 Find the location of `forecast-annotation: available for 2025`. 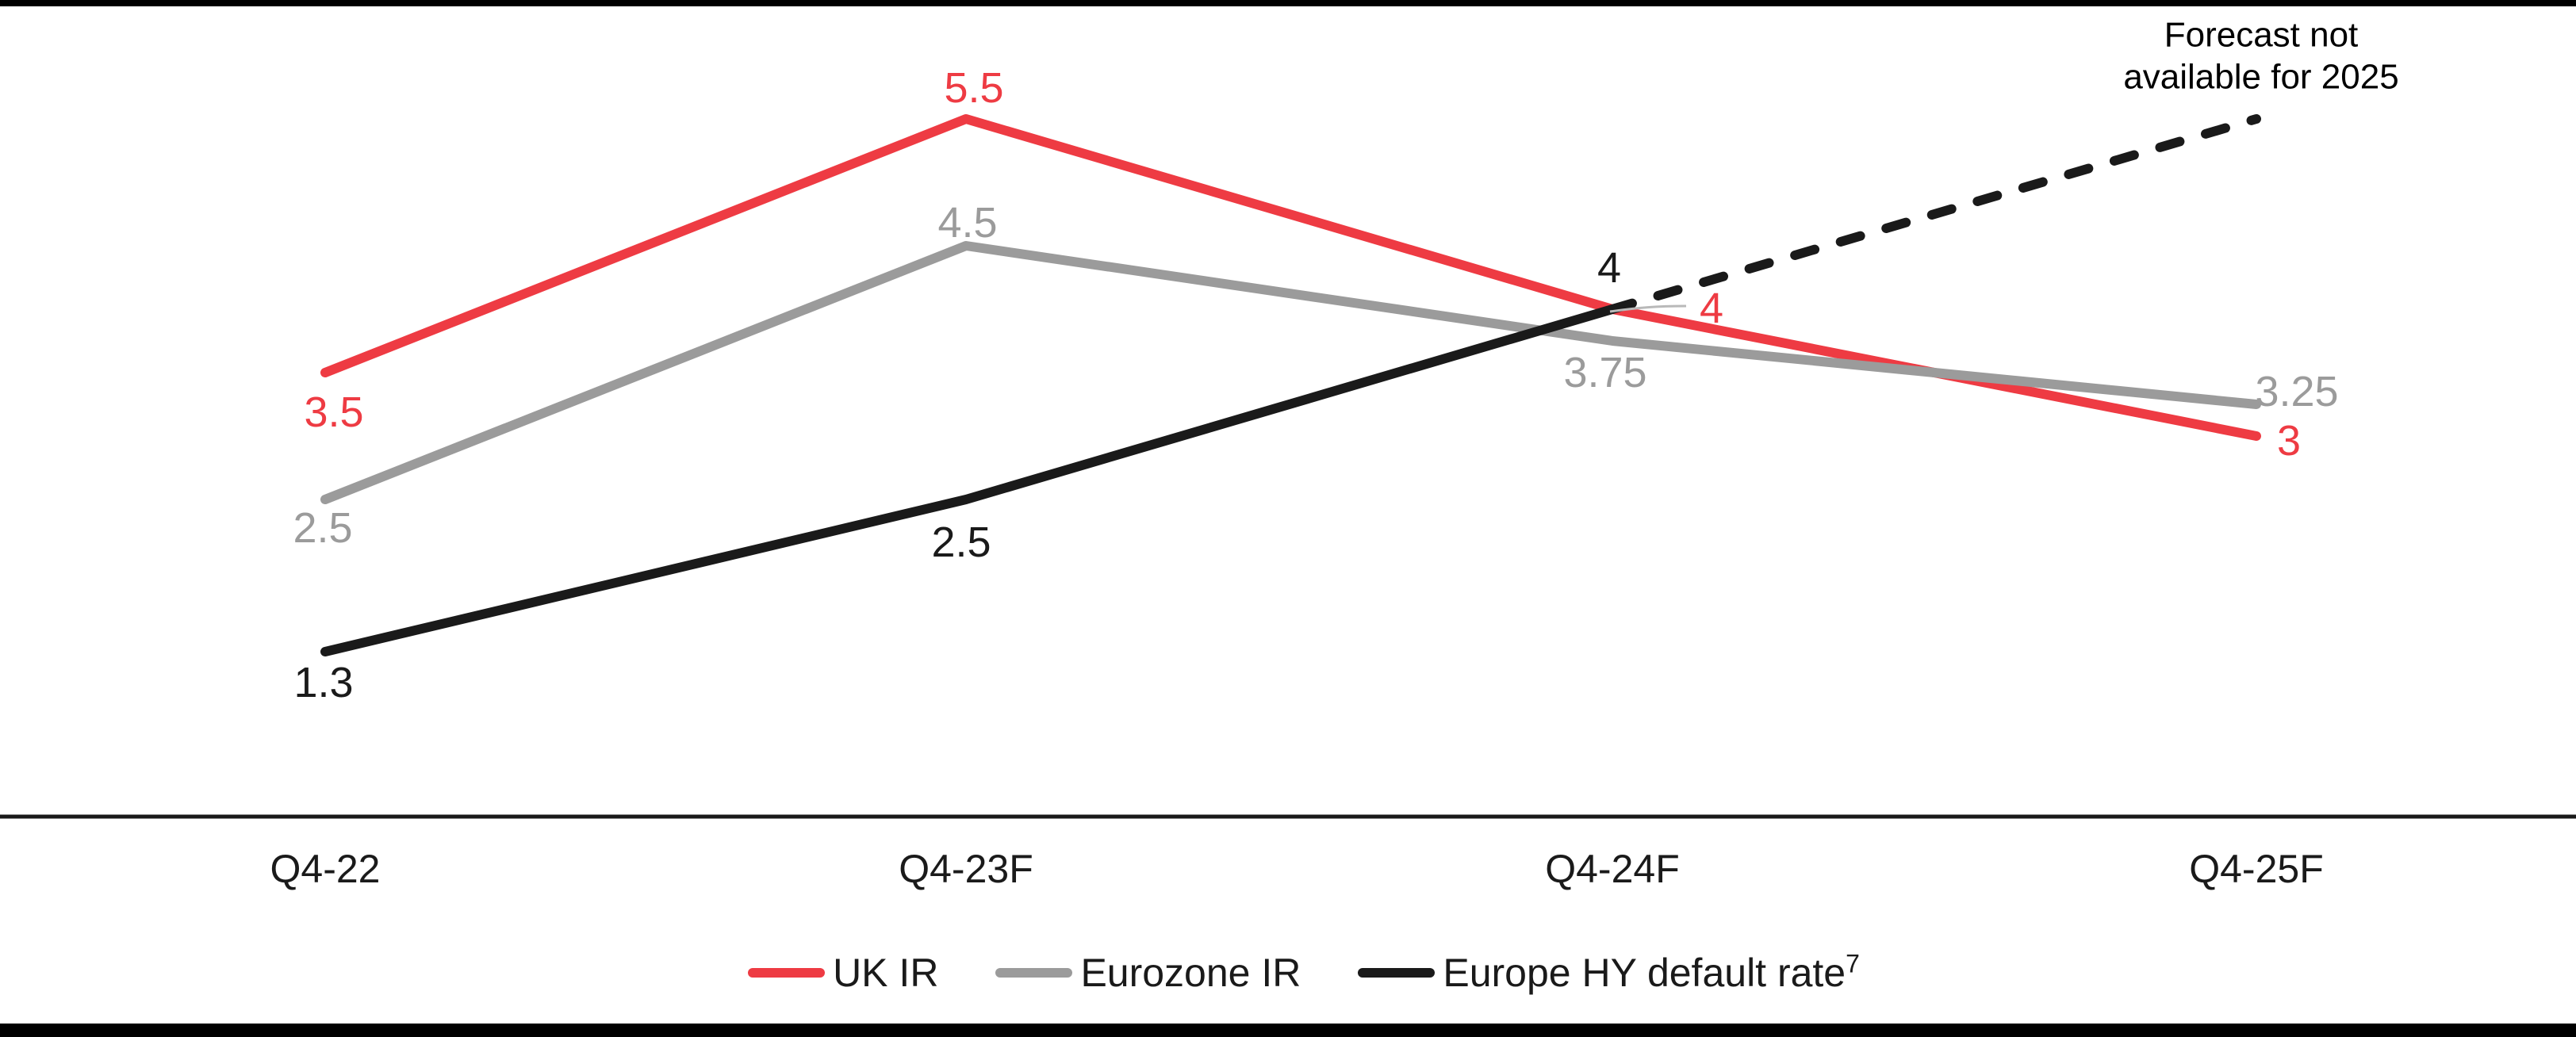

forecast-annotation: available for 2025 is located at coordinates (2260, 77).